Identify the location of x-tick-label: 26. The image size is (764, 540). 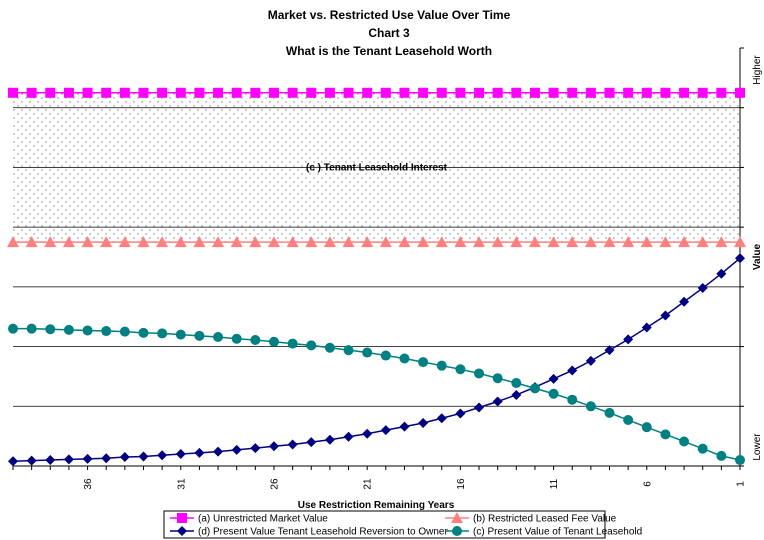
(274, 484).